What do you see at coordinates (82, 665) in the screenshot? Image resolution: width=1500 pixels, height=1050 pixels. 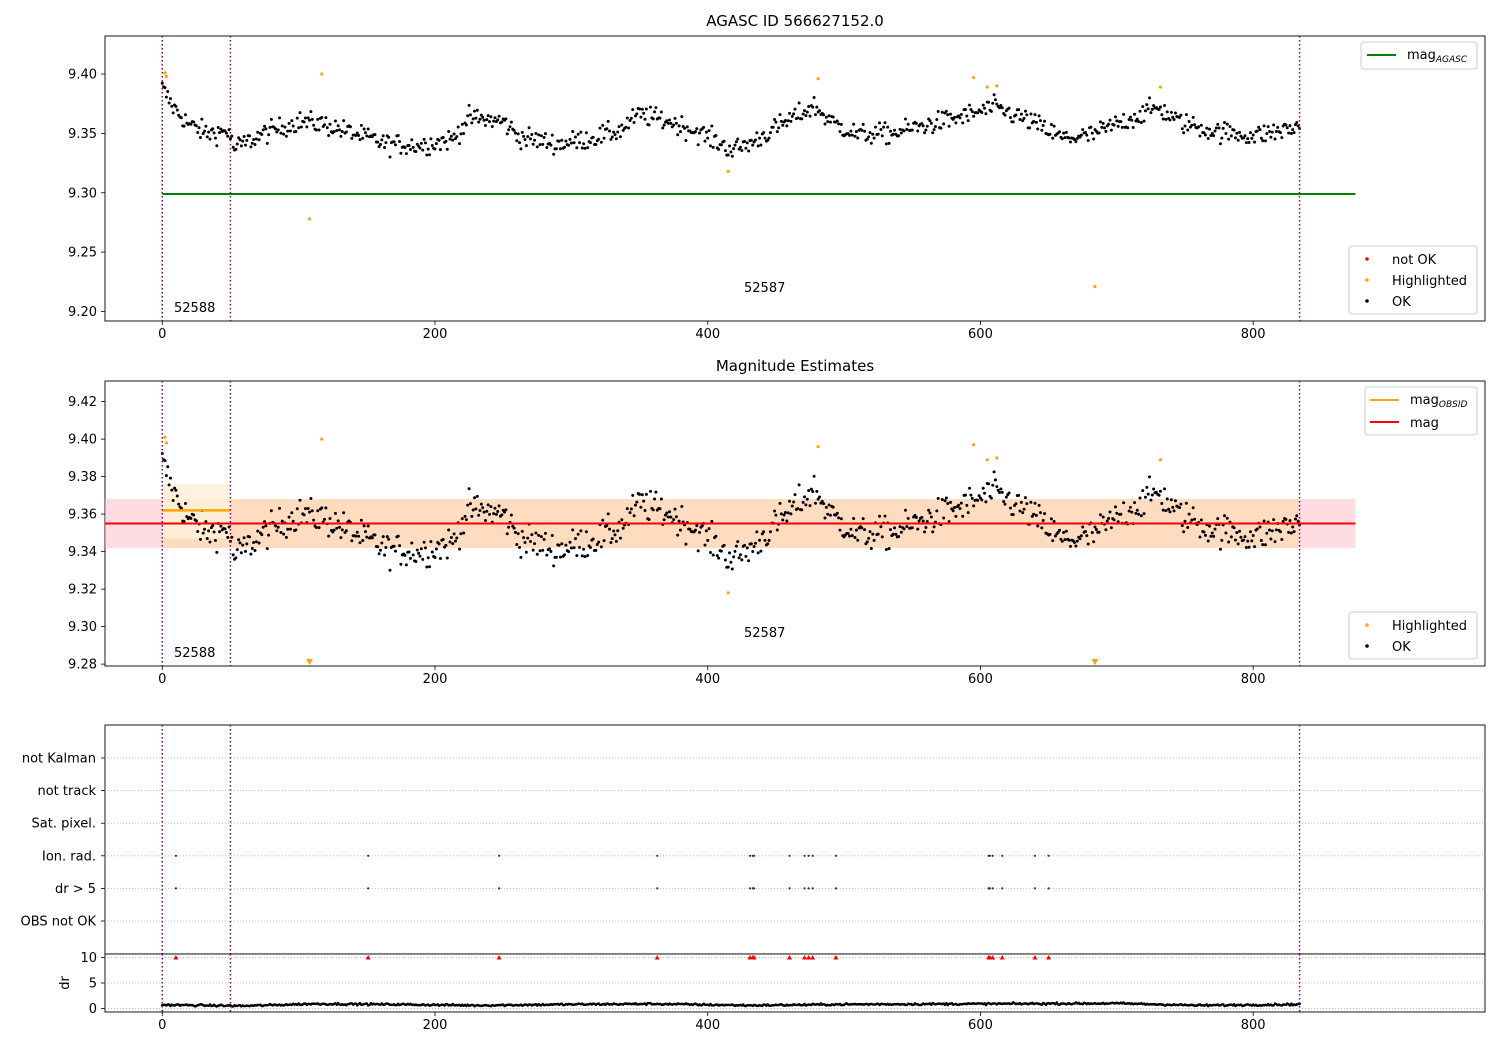 I see `p2-ytick-label-0: 9.28` at bounding box center [82, 665].